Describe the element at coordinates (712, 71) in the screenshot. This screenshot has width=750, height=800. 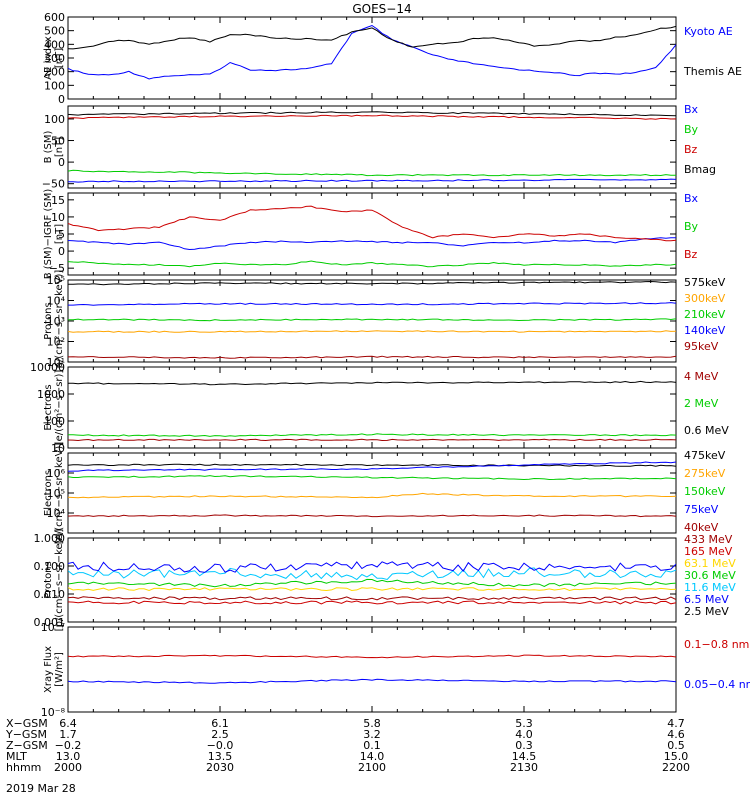
I see `legend-label: Themis AE` at that location.